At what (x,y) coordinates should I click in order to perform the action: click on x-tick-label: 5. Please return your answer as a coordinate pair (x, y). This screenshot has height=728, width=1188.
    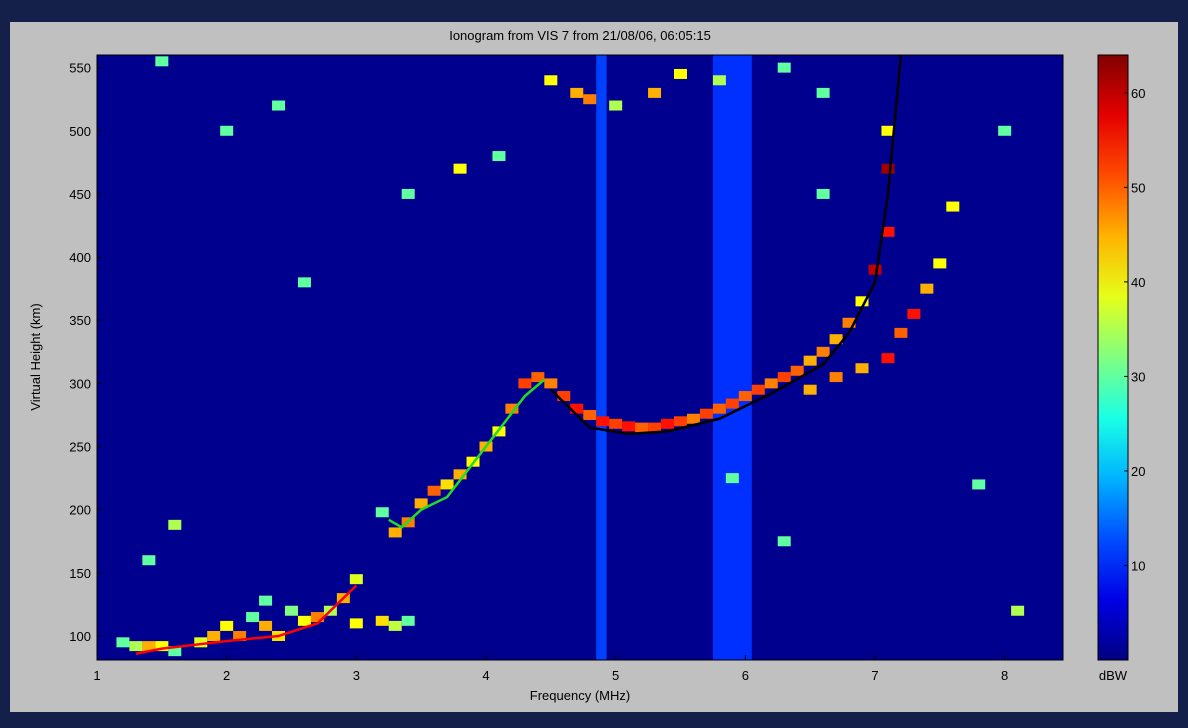
    Looking at the image, I should click on (615, 675).